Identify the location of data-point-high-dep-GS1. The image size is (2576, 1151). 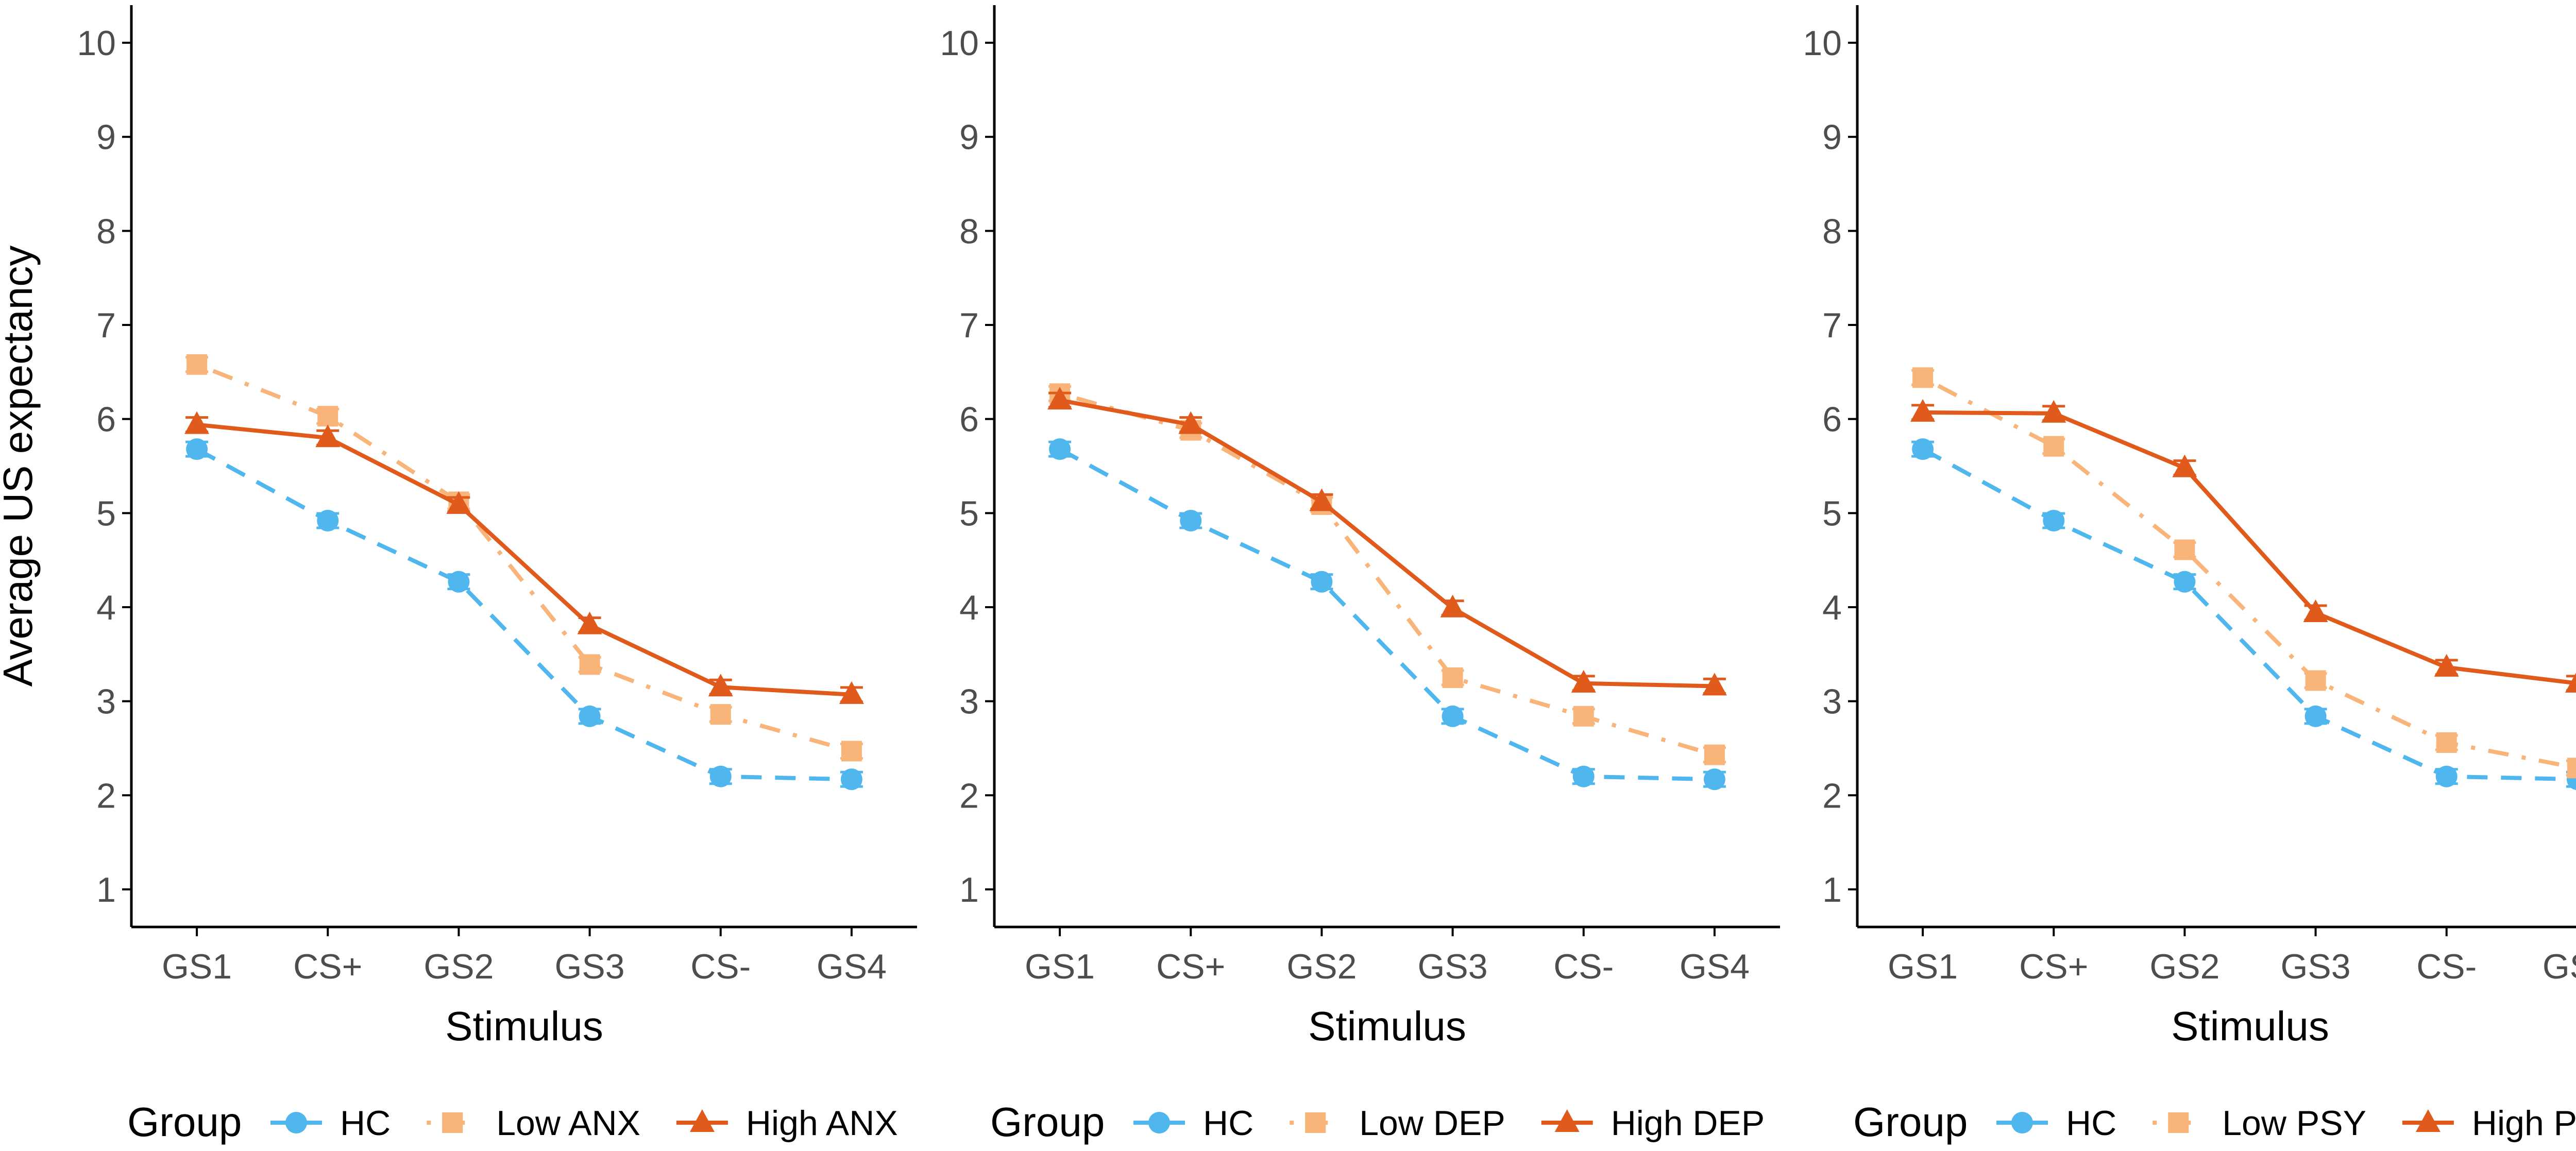
(1060, 398).